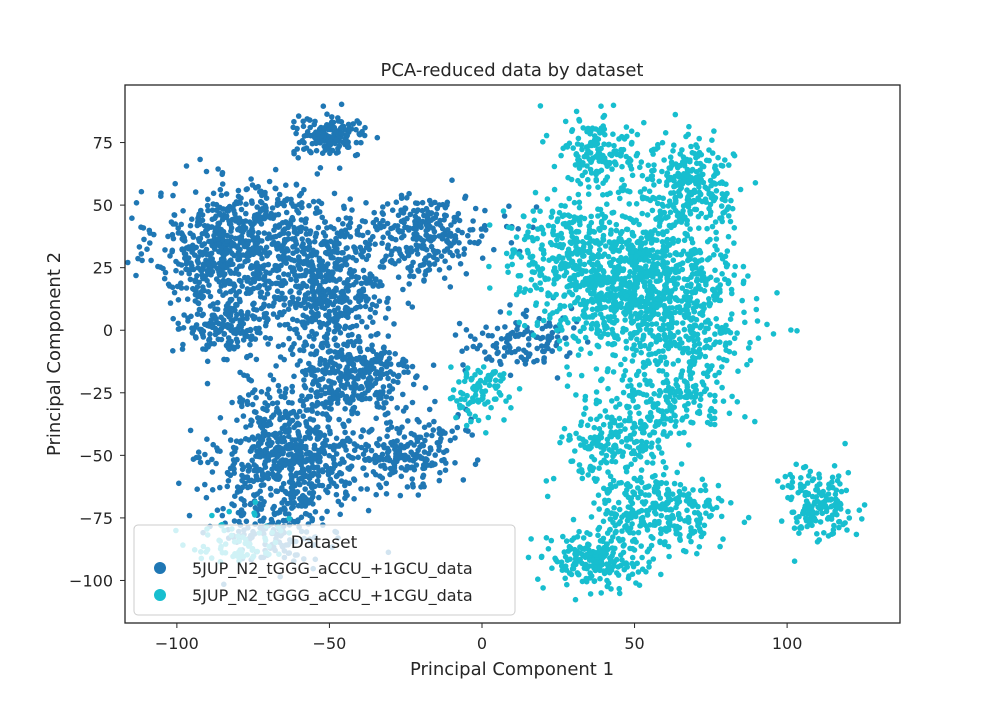 The height and width of the screenshot is (704, 1000). What do you see at coordinates (512, 70) in the screenshot?
I see `chart-title: PCA-reduced data by dataset` at bounding box center [512, 70].